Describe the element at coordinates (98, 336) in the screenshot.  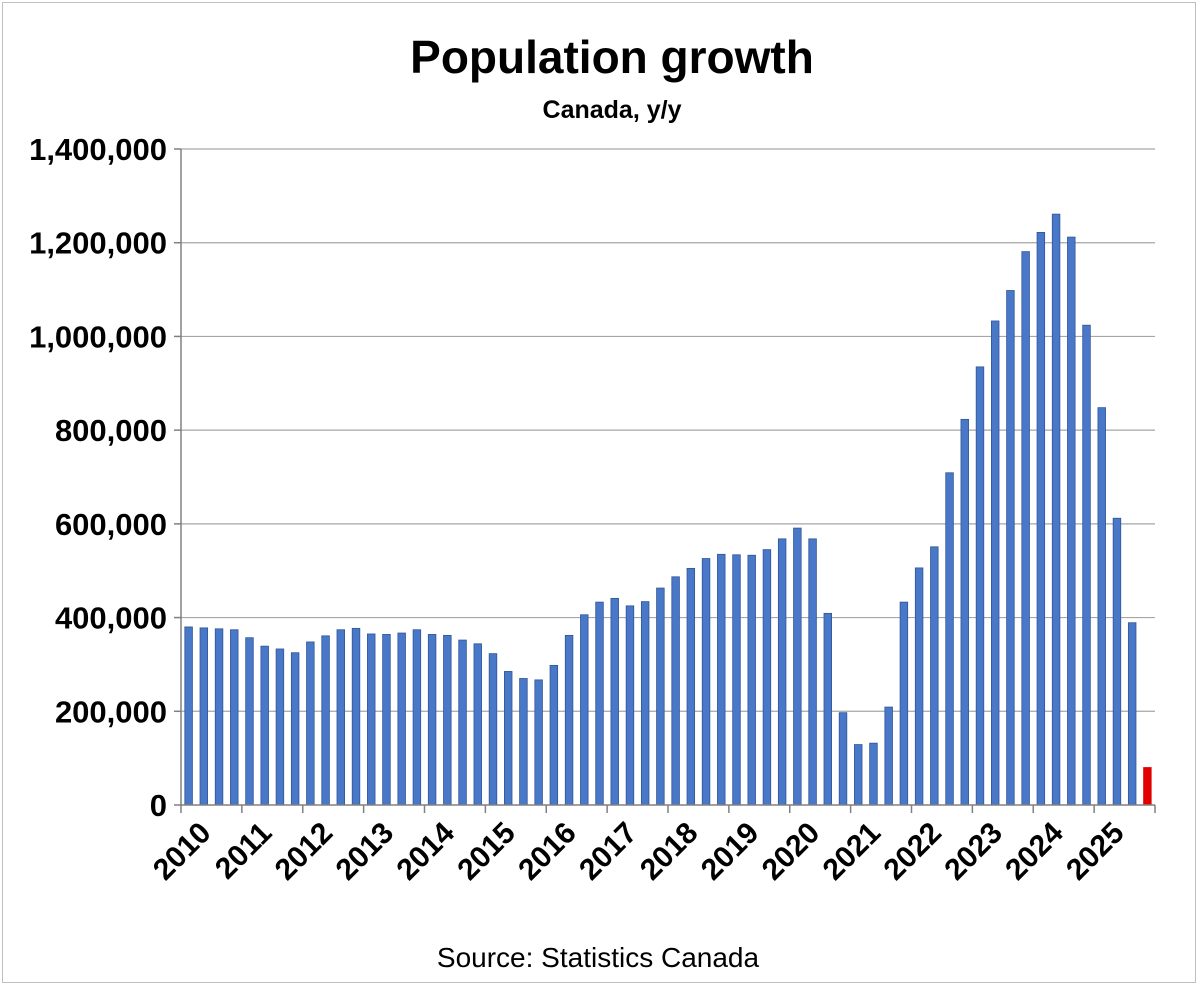
I see `y-tick-label: 1,000,000` at that location.